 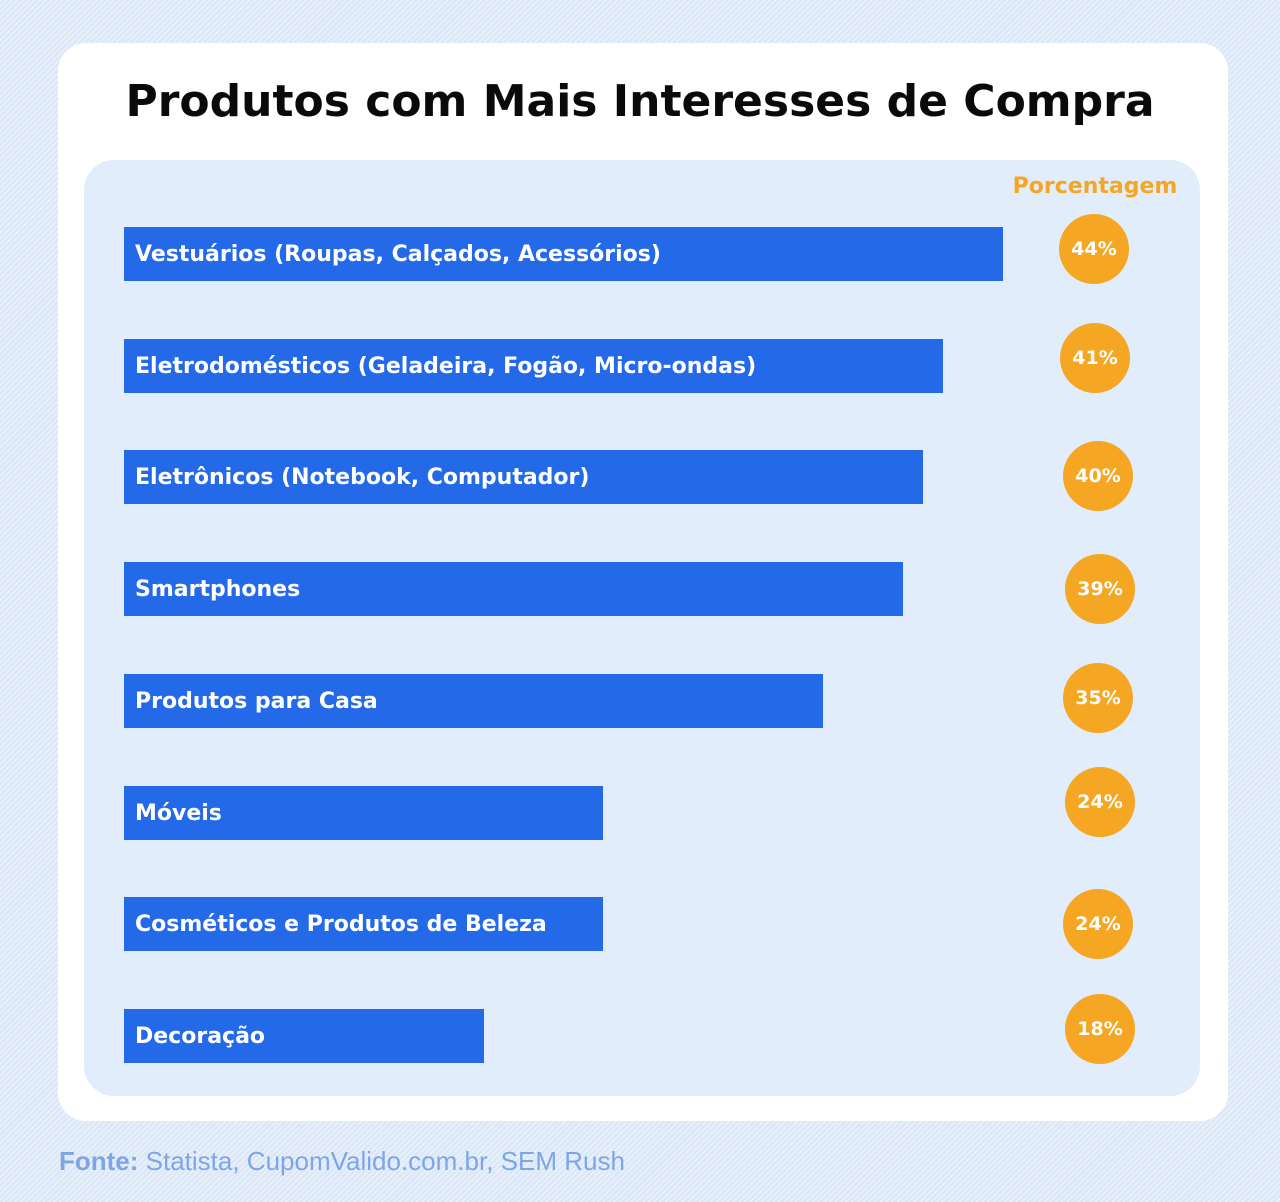 I want to click on bar-label: Smartphones, so click(x=218, y=589).